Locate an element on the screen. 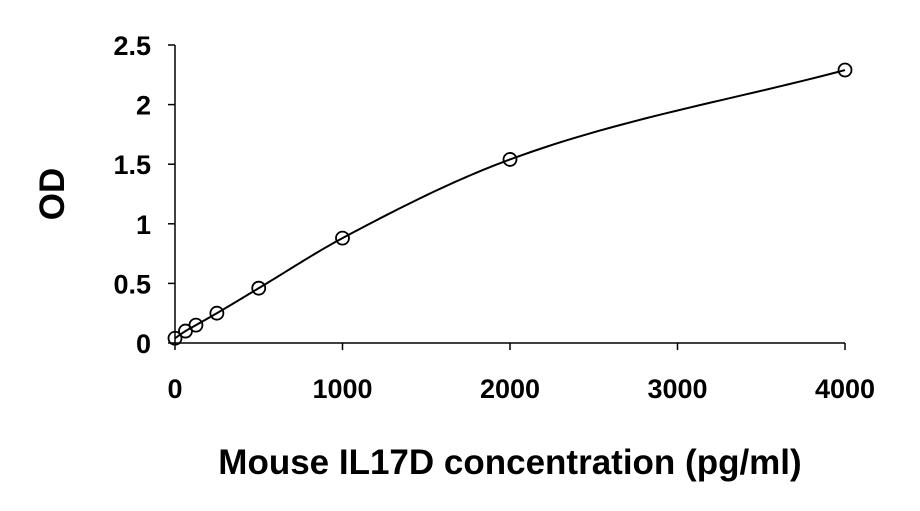 This screenshot has height=511, width=920. x-tick-label: 1000 is located at coordinates (342, 389).